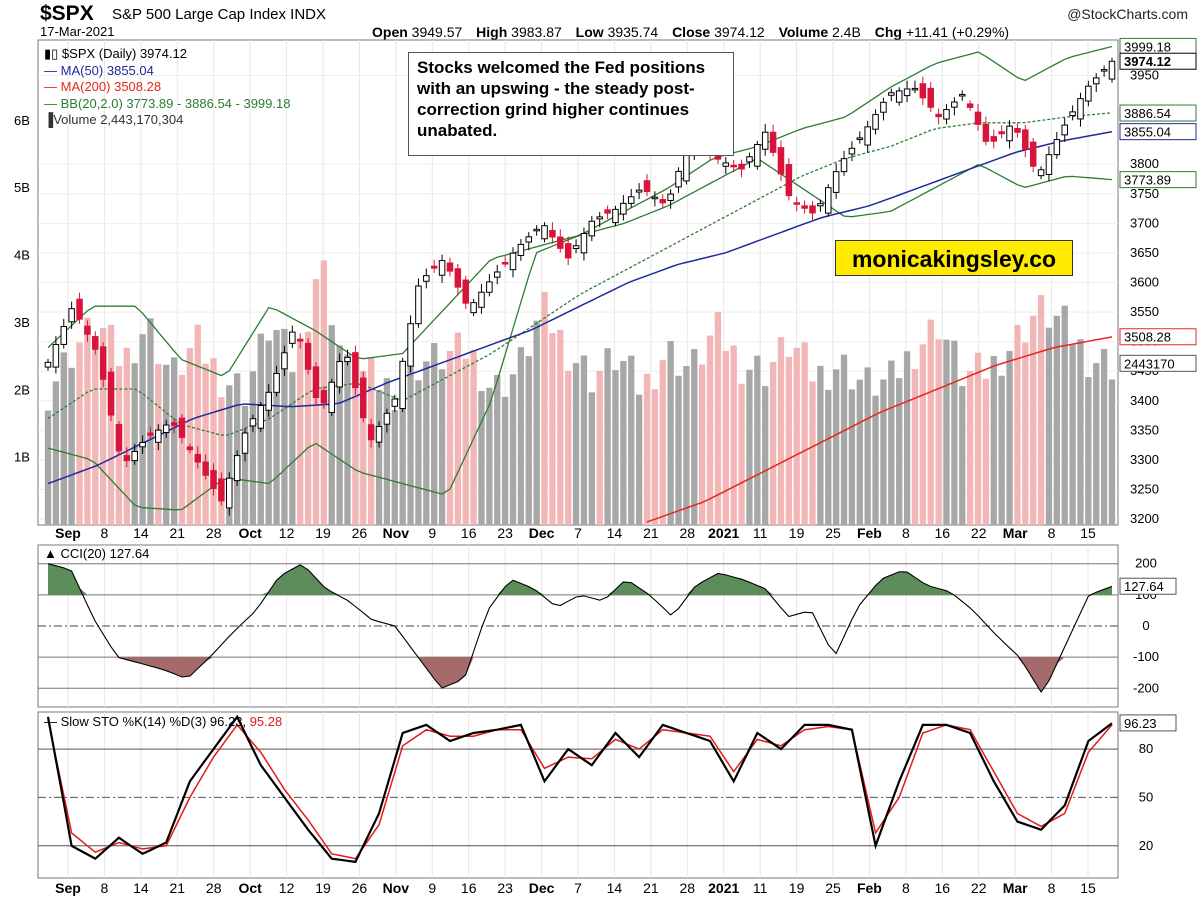 This screenshot has height=902, width=1200. Describe the element at coordinates (1146, 748) in the screenshot. I see `sto-tick-label: 80` at that location.